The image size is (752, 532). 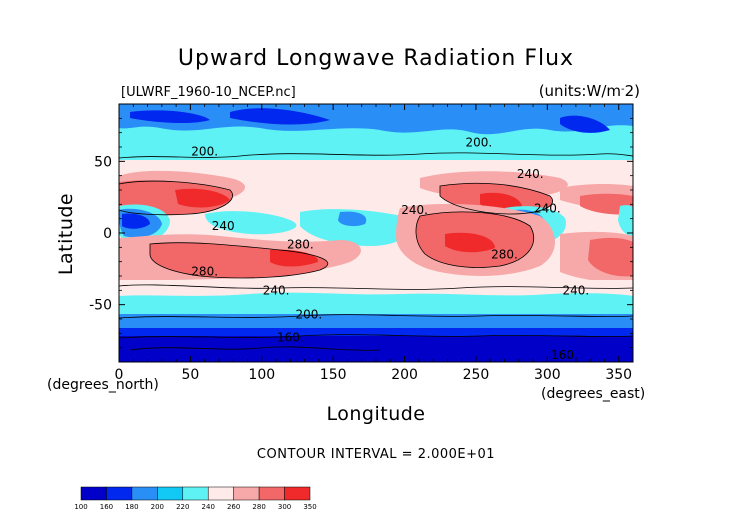 I want to click on x-tick-label: 100, so click(x=261, y=375).